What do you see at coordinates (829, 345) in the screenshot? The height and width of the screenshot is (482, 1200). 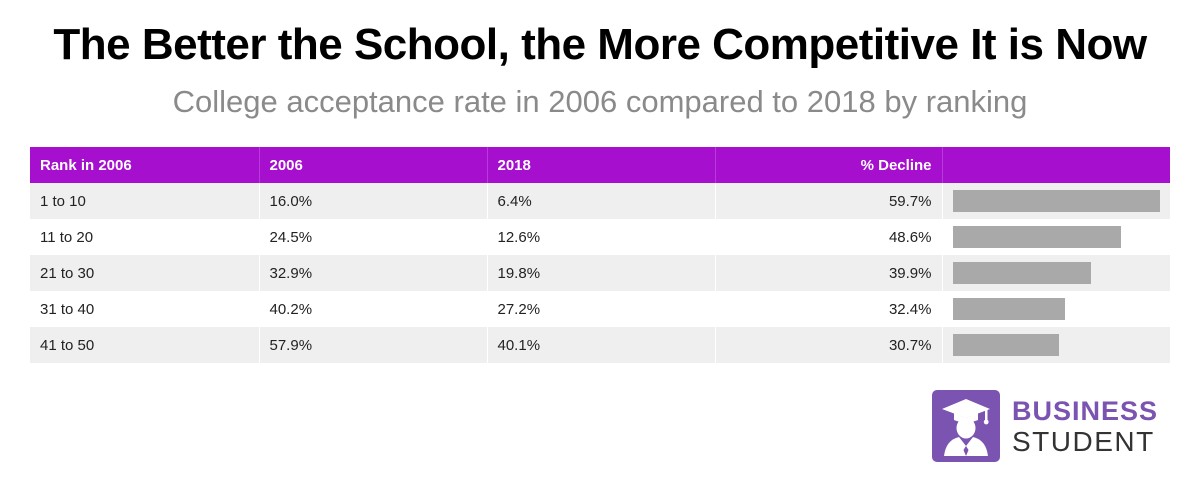 I see `cell-decline: 30.7%` at bounding box center [829, 345].